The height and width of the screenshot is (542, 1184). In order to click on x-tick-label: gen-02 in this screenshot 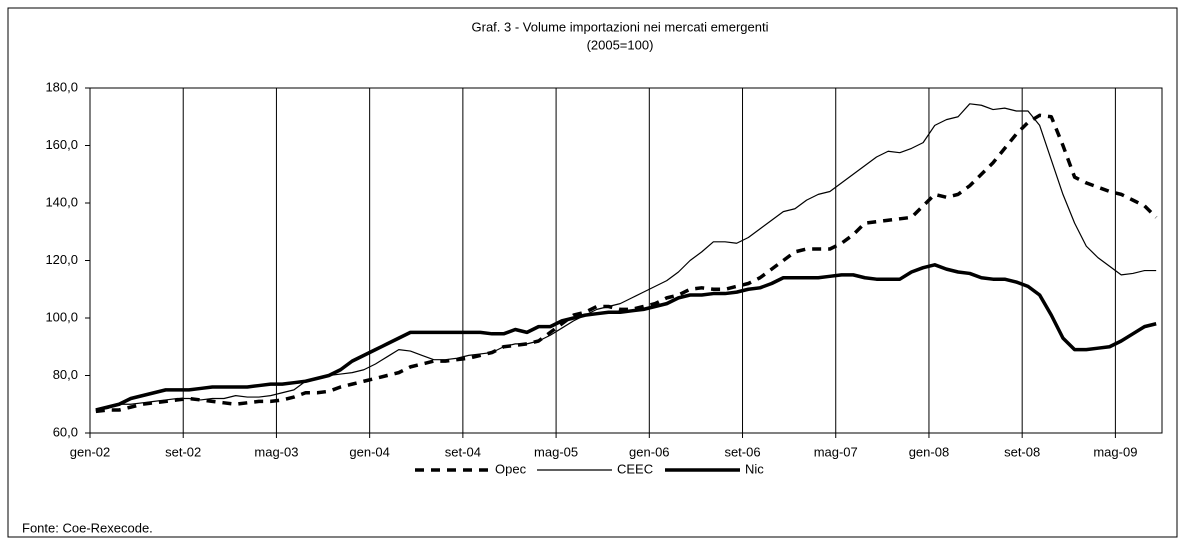, I will do `click(90, 451)`.